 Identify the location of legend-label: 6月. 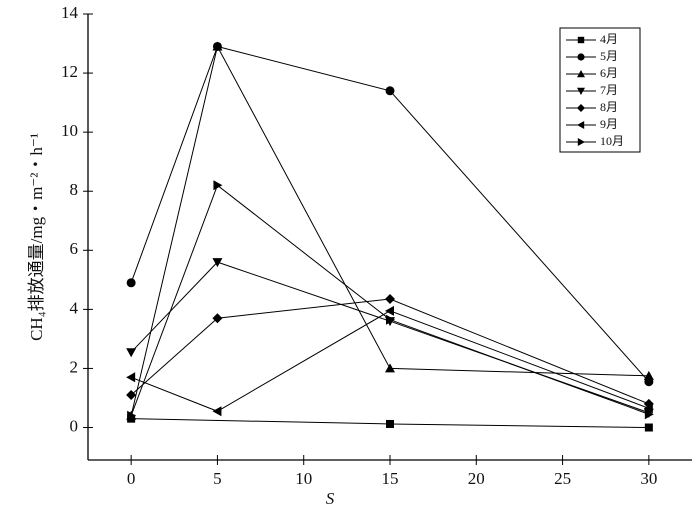
(609, 73).